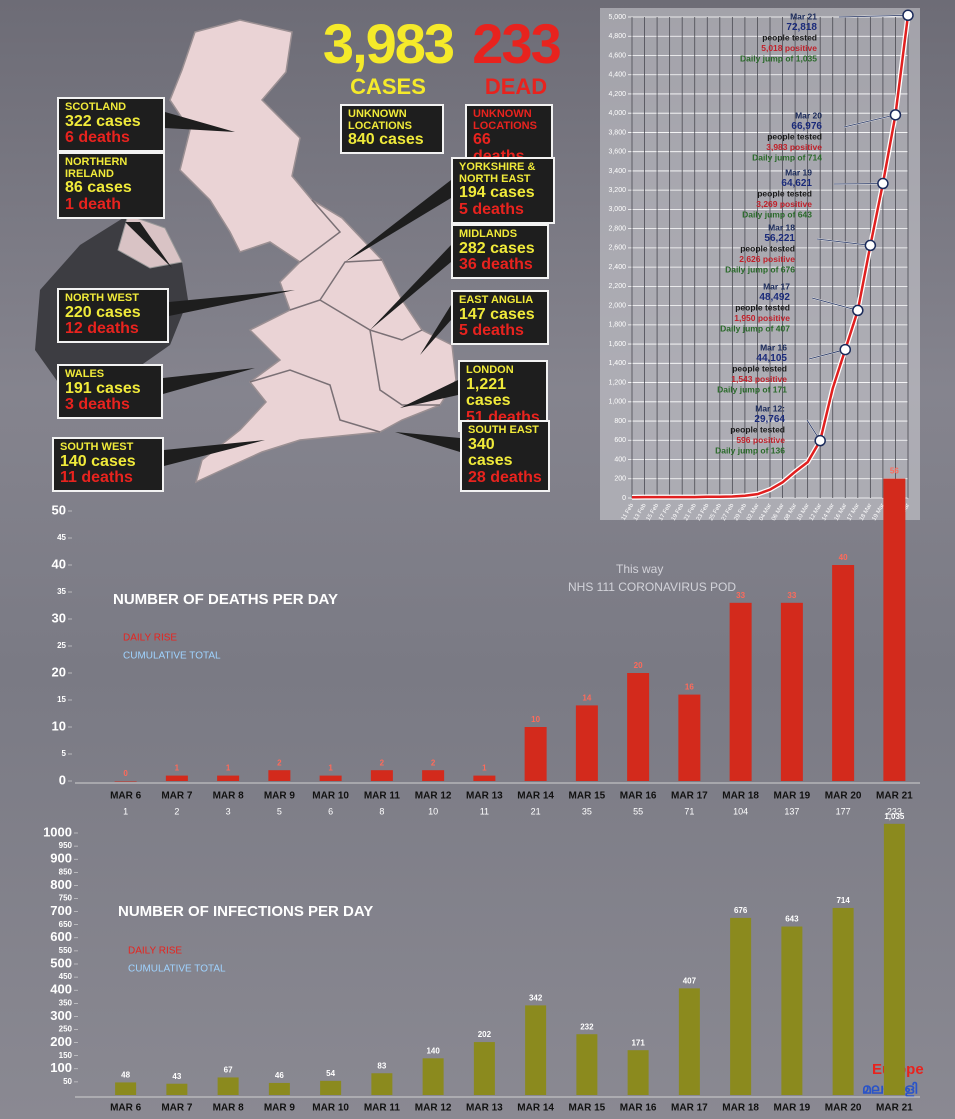  I want to click on region-cases: 140 cases, so click(98, 461).